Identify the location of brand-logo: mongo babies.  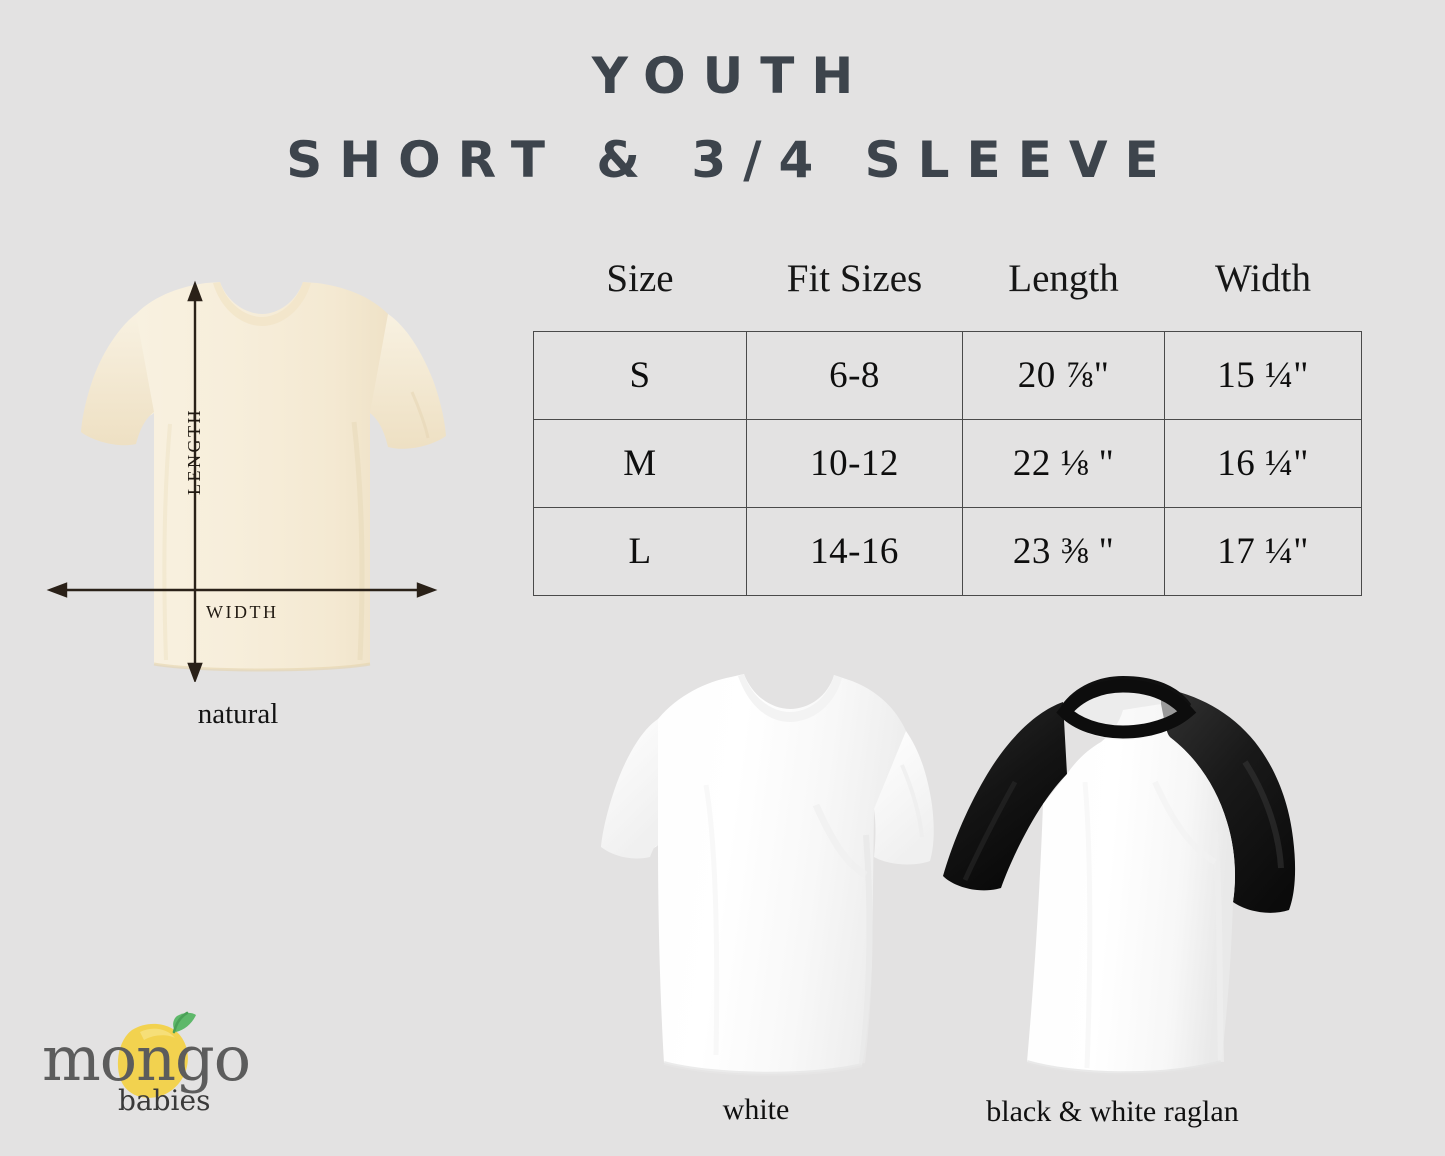
(171, 1062).